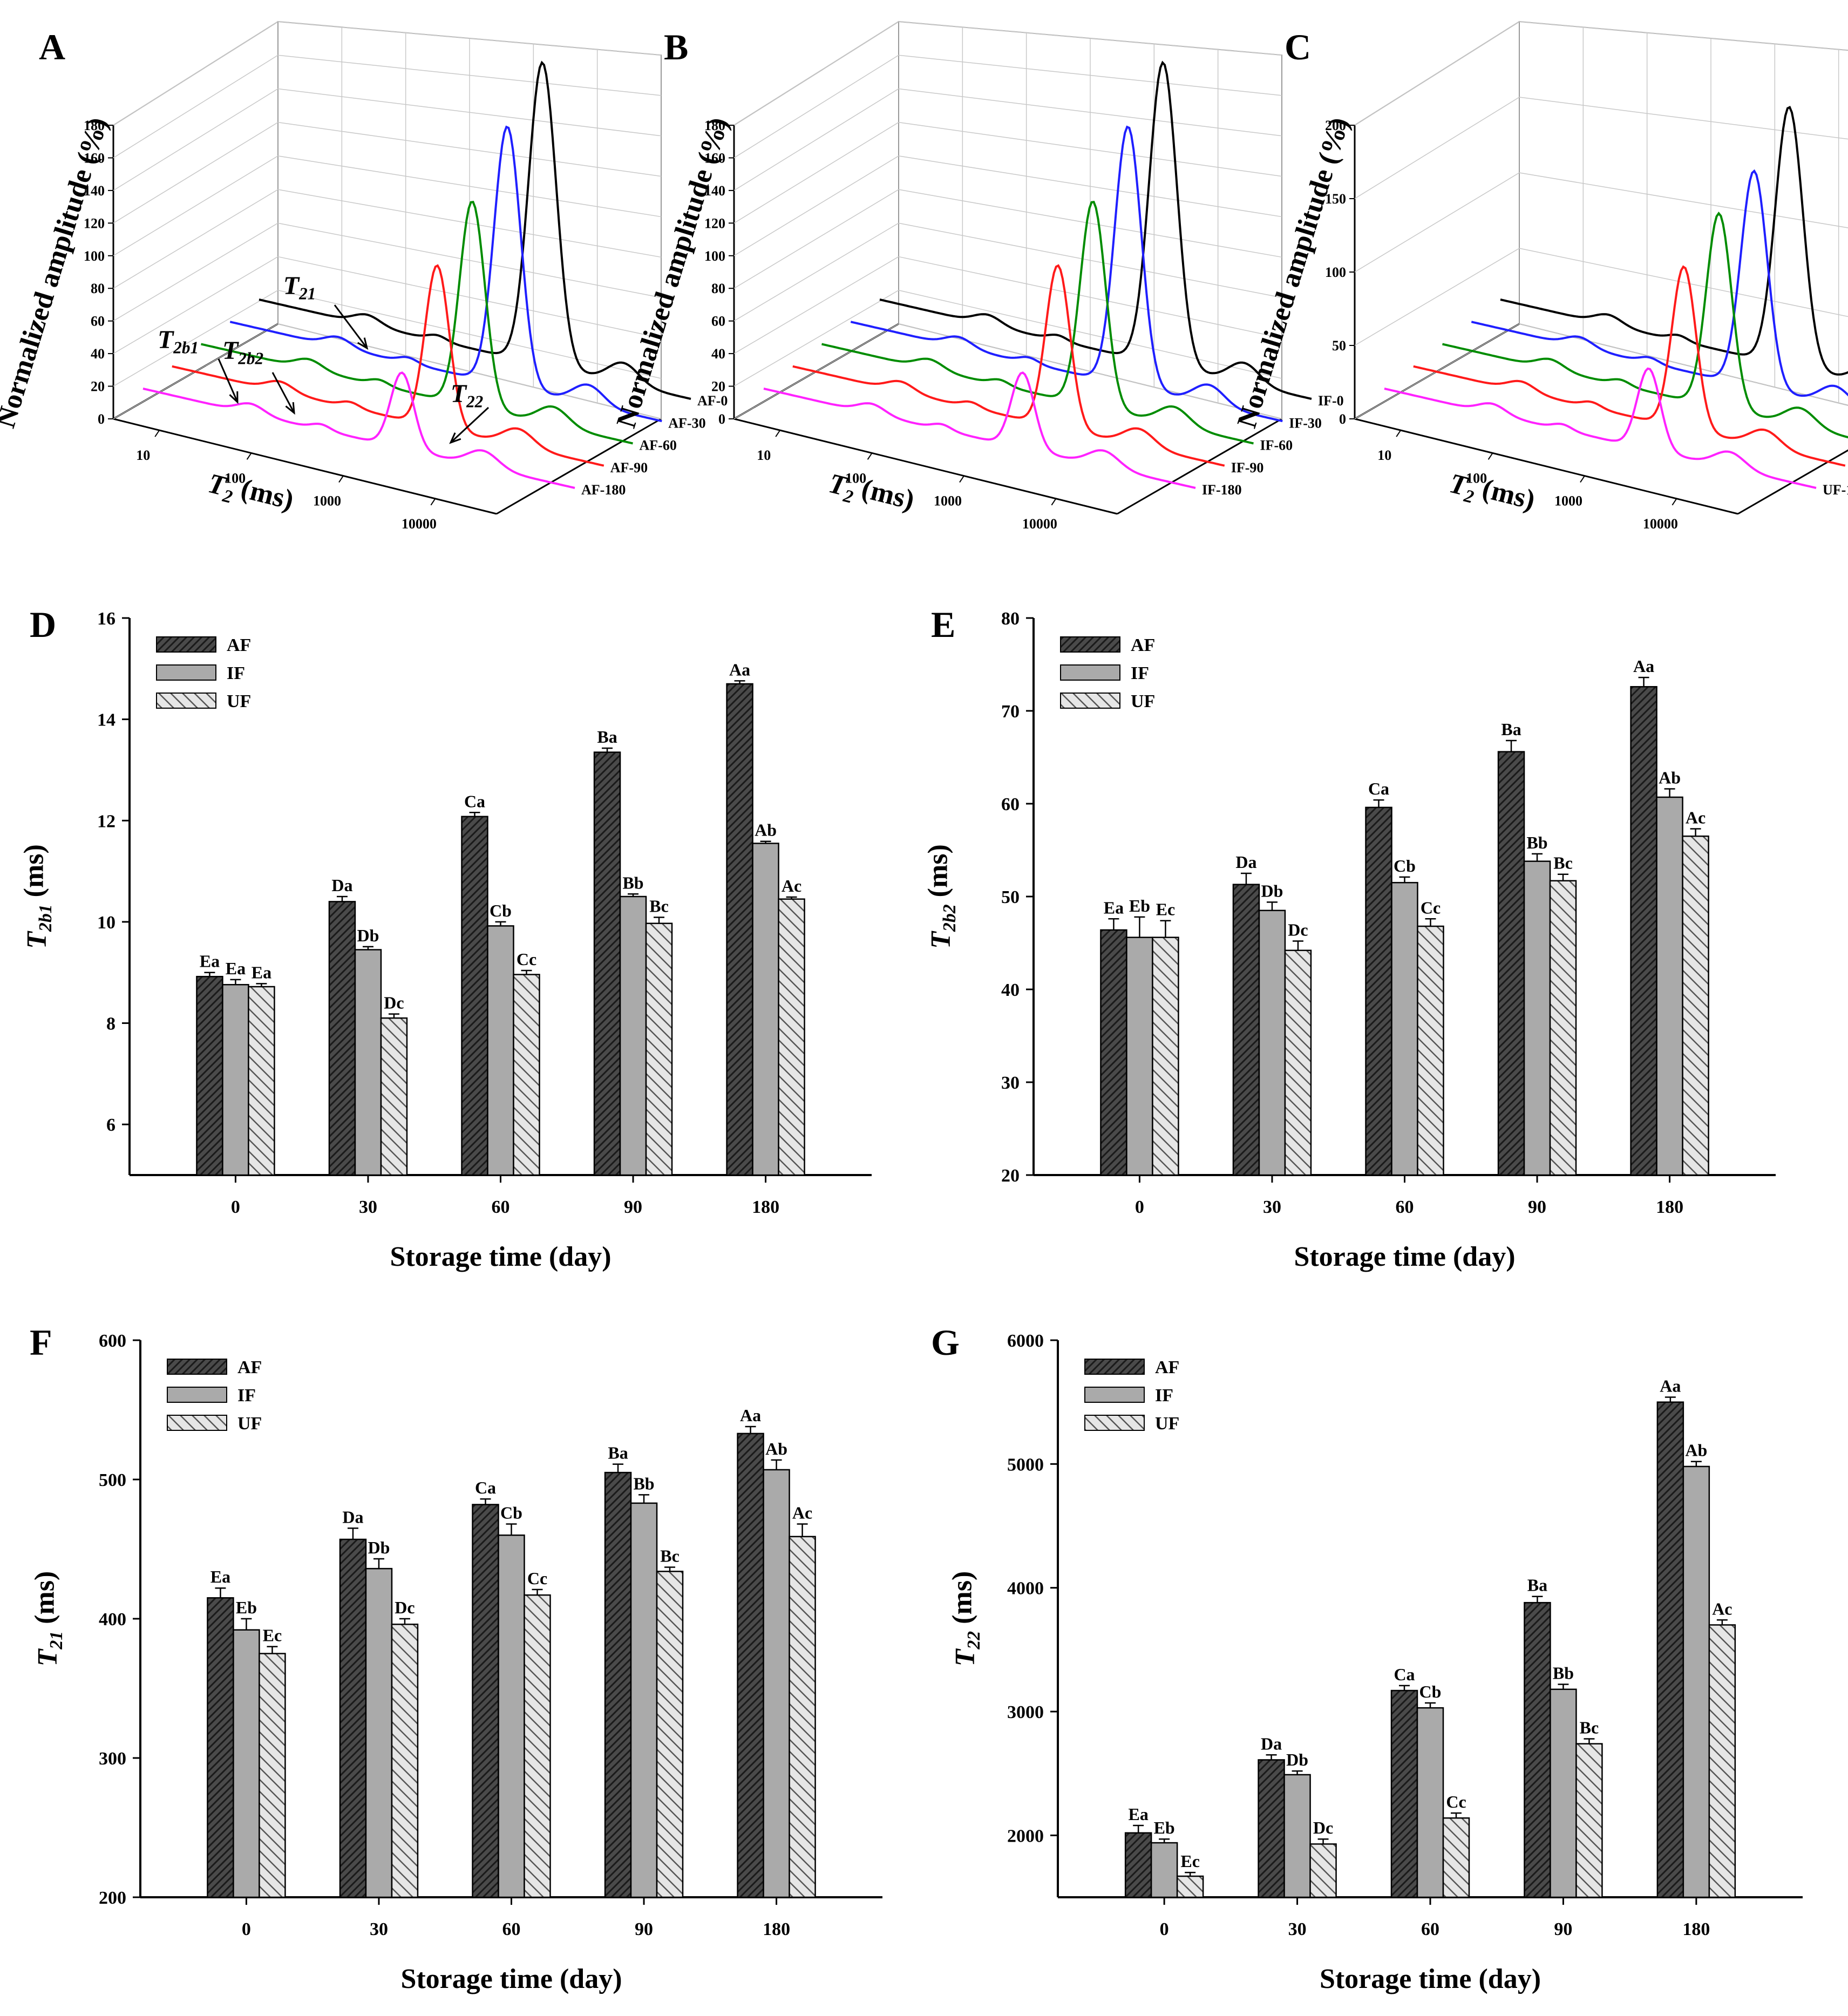  I want to click on back-wall, so click(1684, 213).